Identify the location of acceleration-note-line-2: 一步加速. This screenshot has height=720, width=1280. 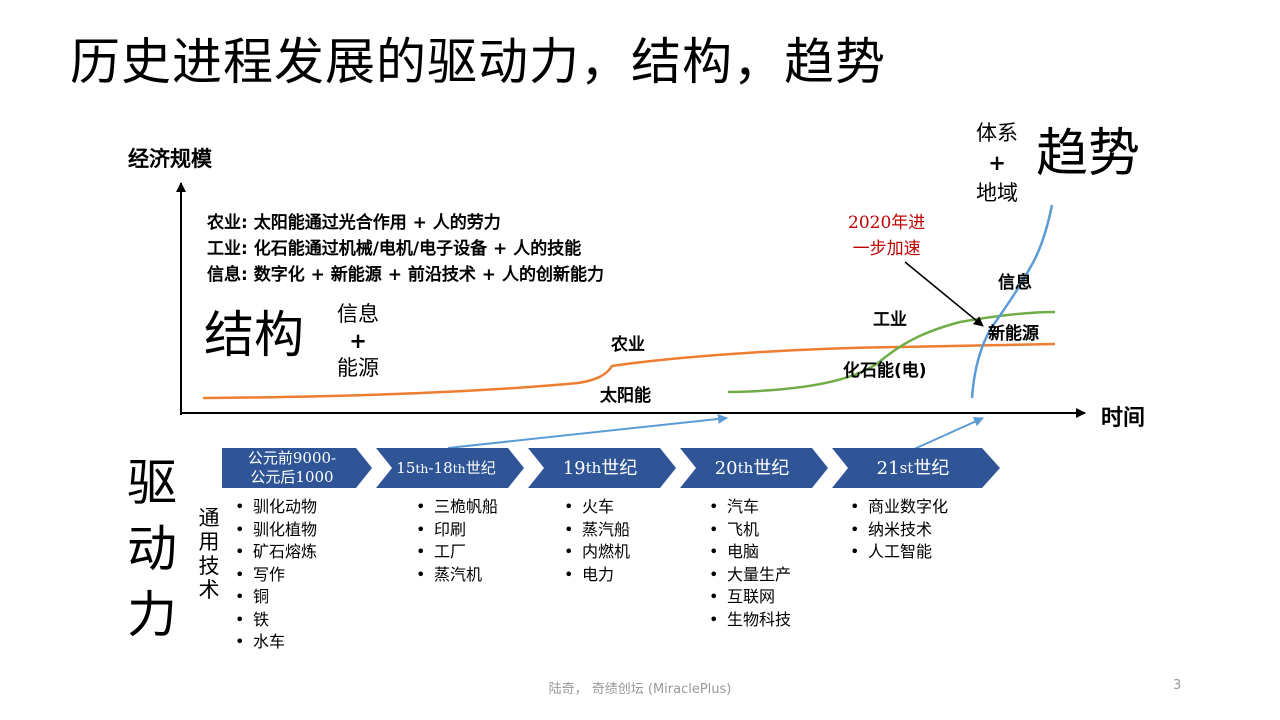
(886, 249).